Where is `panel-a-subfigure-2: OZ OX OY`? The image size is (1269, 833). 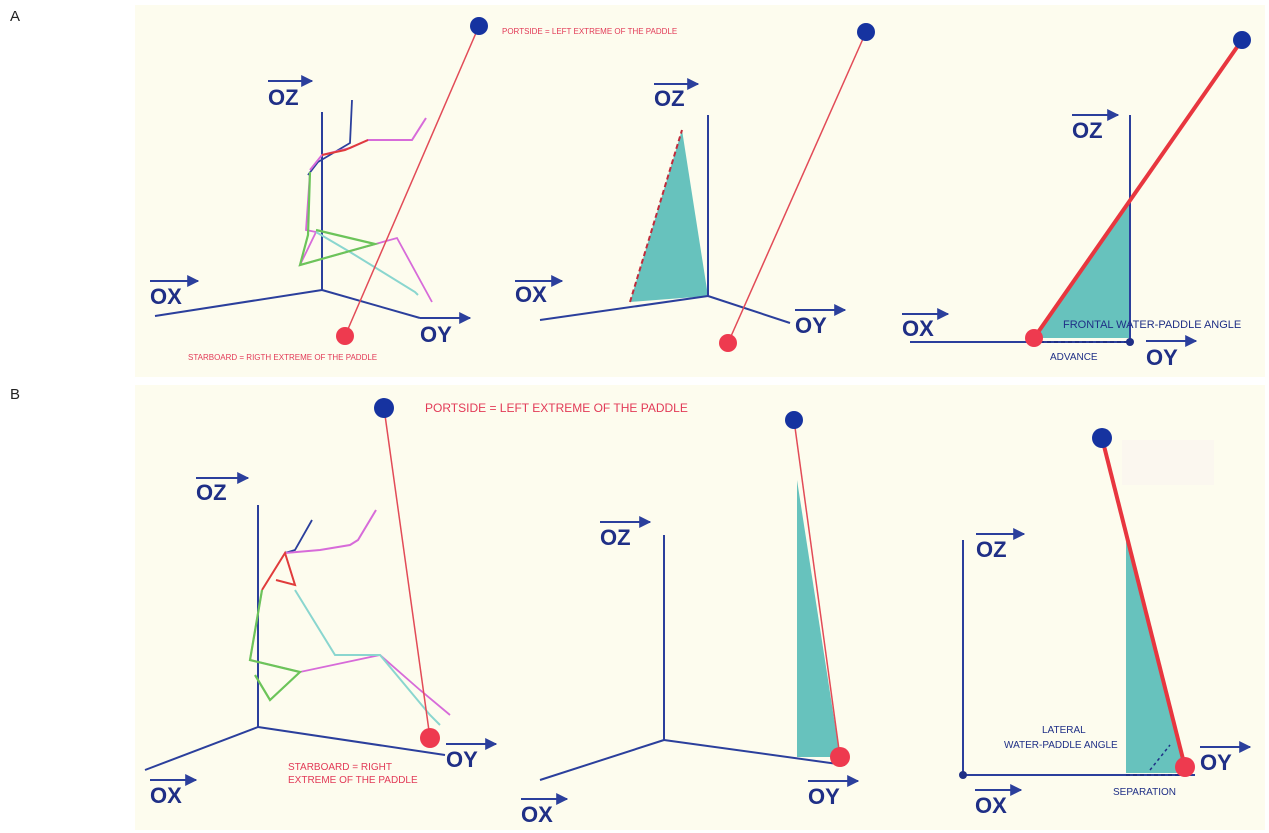
panel-a-subfigure-2: OZ OX OY is located at coordinates (695, 187).